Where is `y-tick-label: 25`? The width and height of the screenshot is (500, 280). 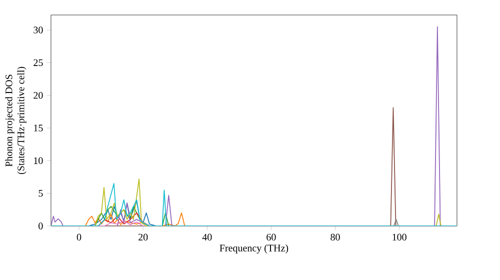 y-tick-label: 25 is located at coordinates (38, 62).